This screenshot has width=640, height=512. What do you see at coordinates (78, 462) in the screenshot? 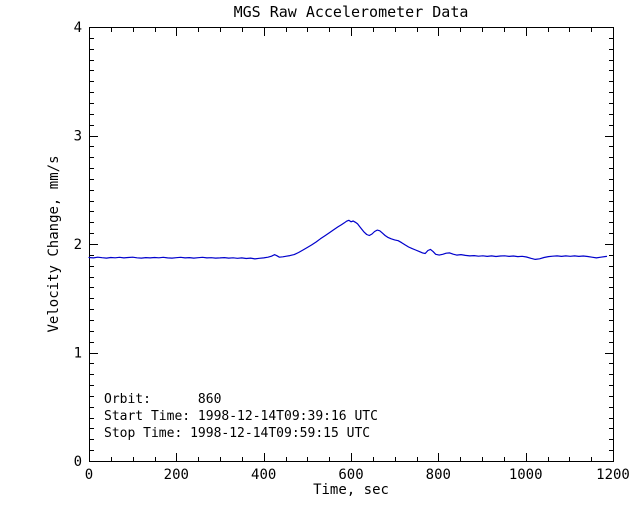
I see `y-tick-label: 0` at bounding box center [78, 462].